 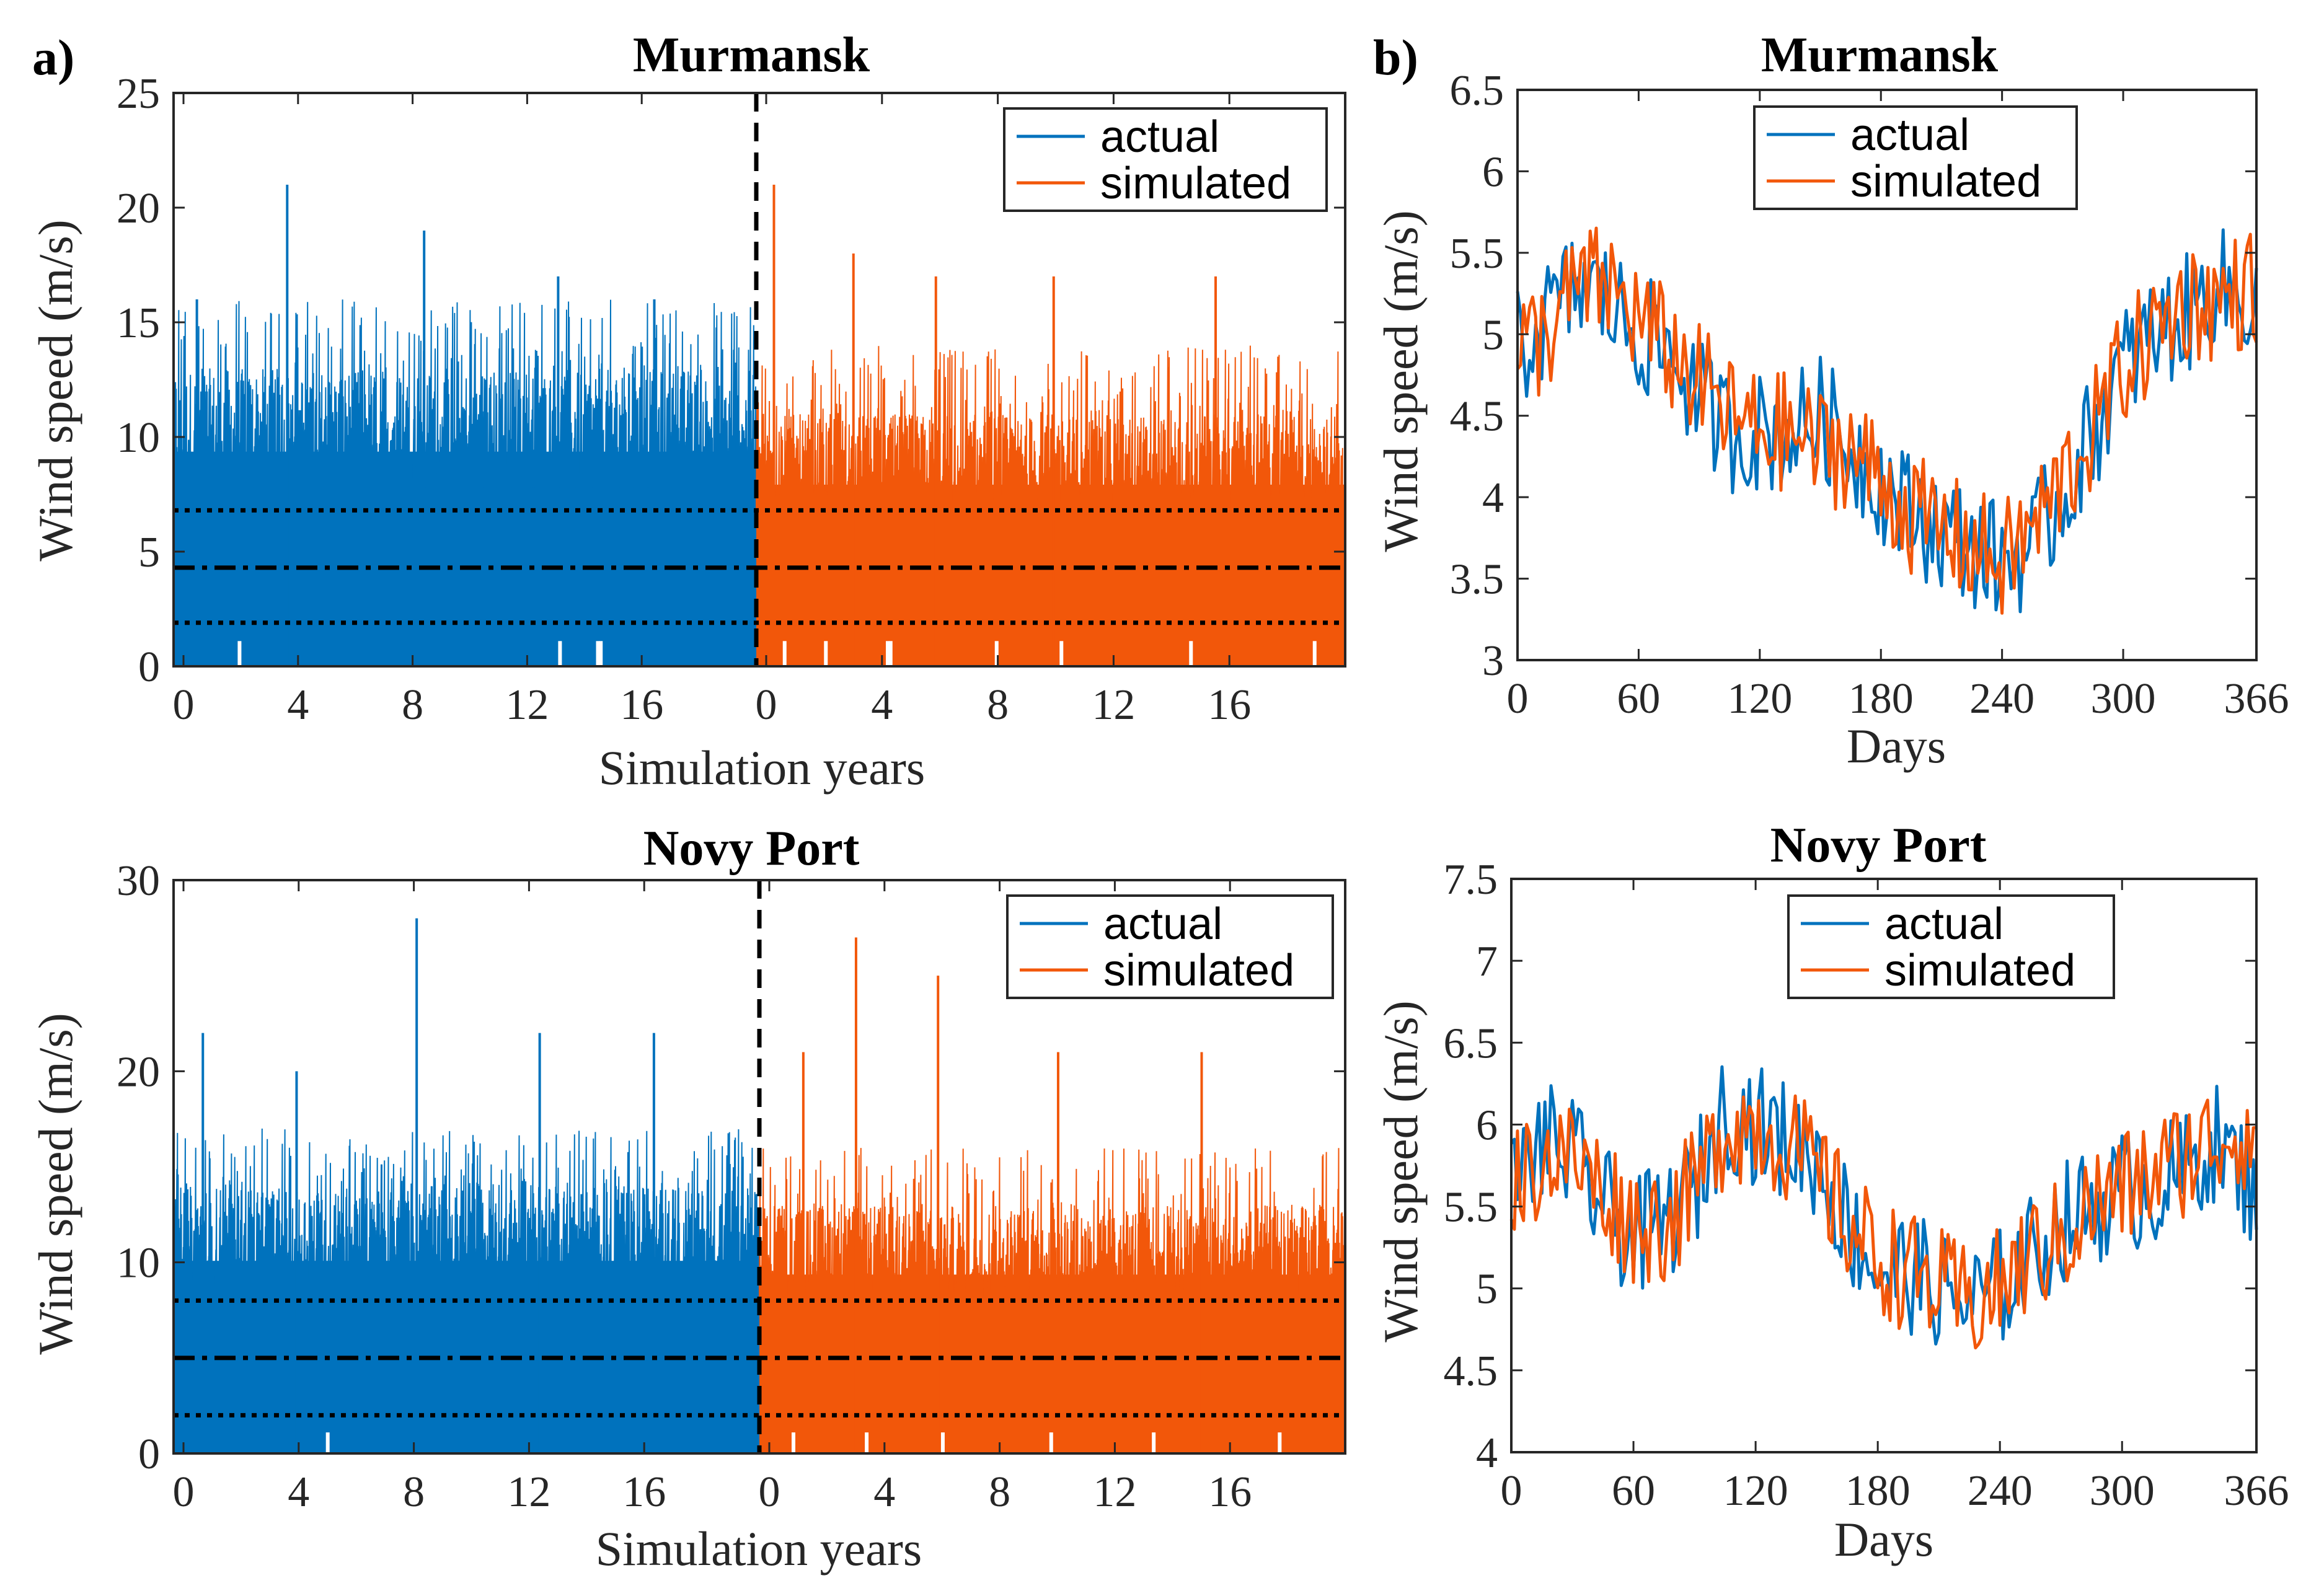 I want to click on y-tick-label: 4, so click(x=1487, y=1453).